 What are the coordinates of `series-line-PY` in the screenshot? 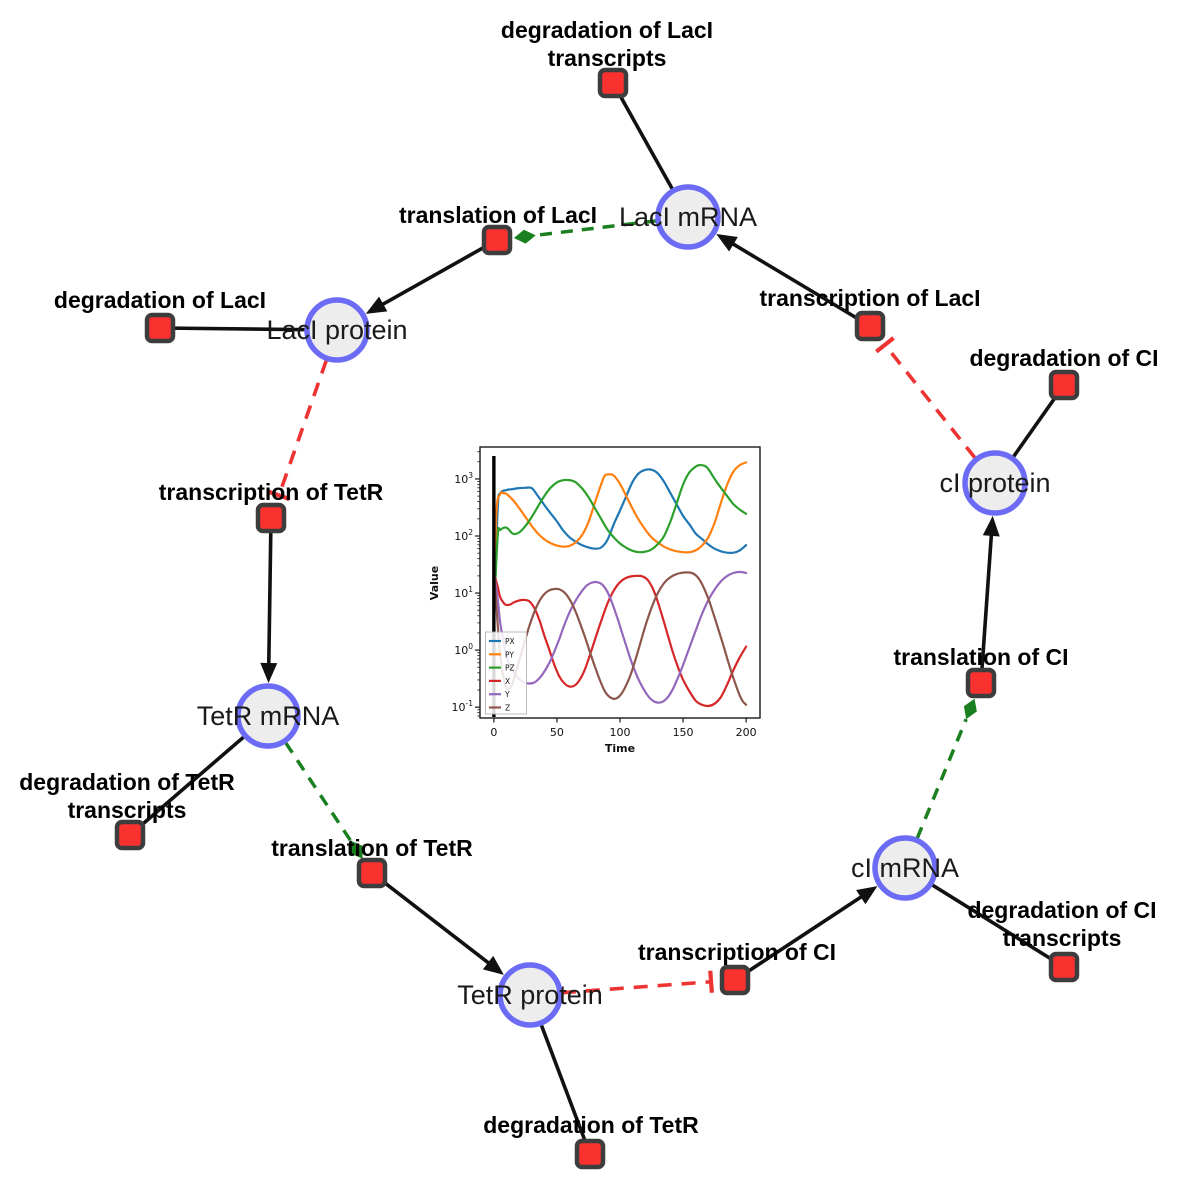 It's located at (620, 539).